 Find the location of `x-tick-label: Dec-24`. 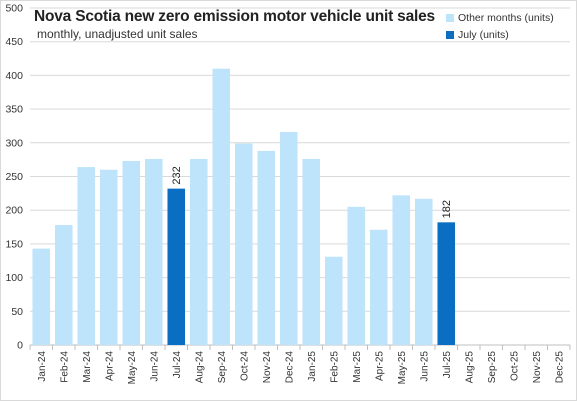

x-tick-label: Dec-24 is located at coordinates (289, 367).